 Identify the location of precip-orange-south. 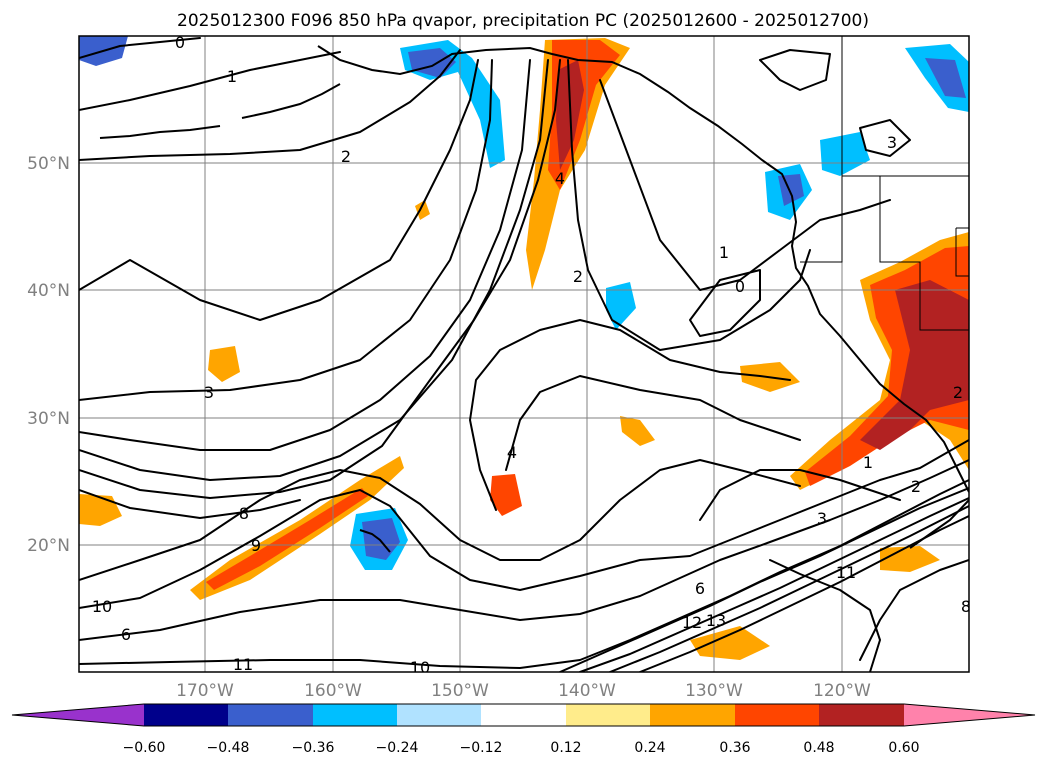
(730, 643).